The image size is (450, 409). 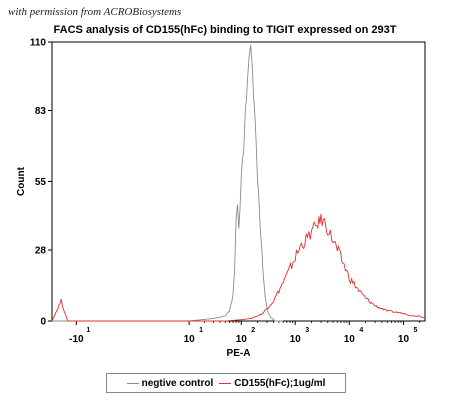 What do you see at coordinates (253, 330) in the screenshot?
I see `x-tick-exponent: 2` at bounding box center [253, 330].